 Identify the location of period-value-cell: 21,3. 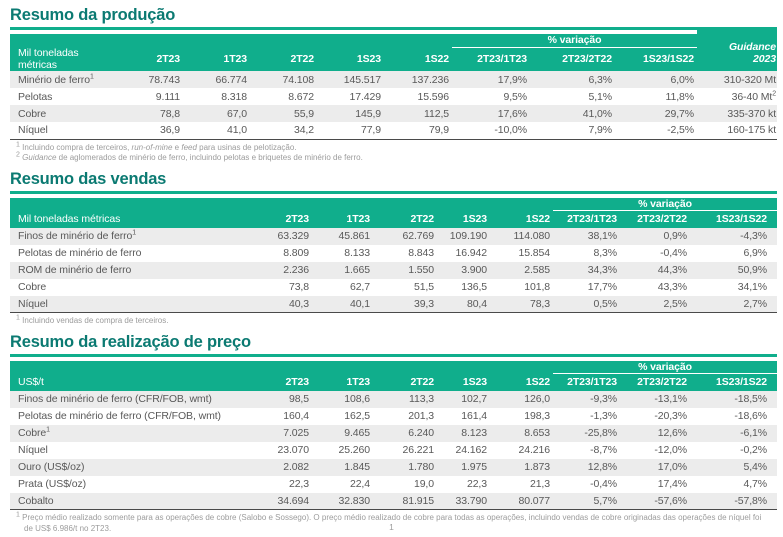
(539, 484).